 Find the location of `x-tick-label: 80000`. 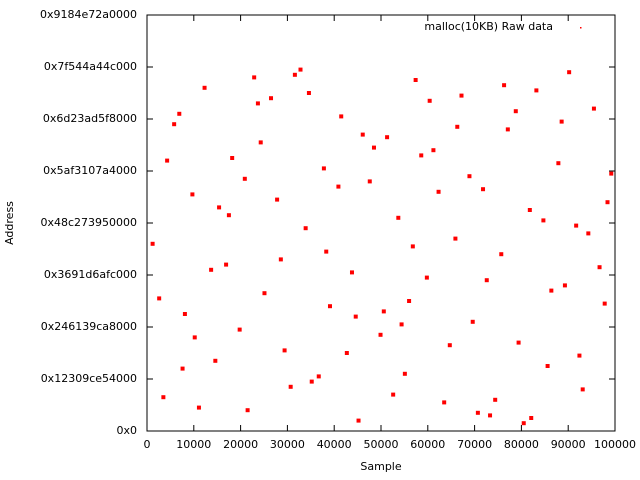

x-tick-label: 80000 is located at coordinates (521, 444).